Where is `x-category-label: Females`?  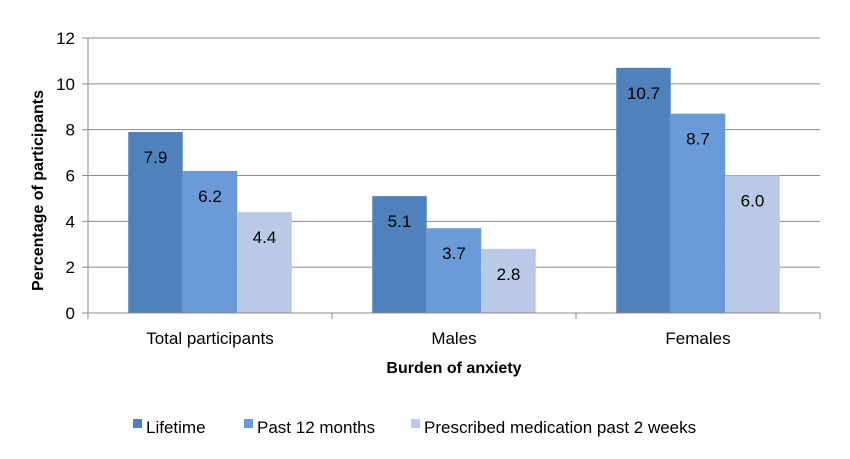
x-category-label: Females is located at coordinates (697, 338).